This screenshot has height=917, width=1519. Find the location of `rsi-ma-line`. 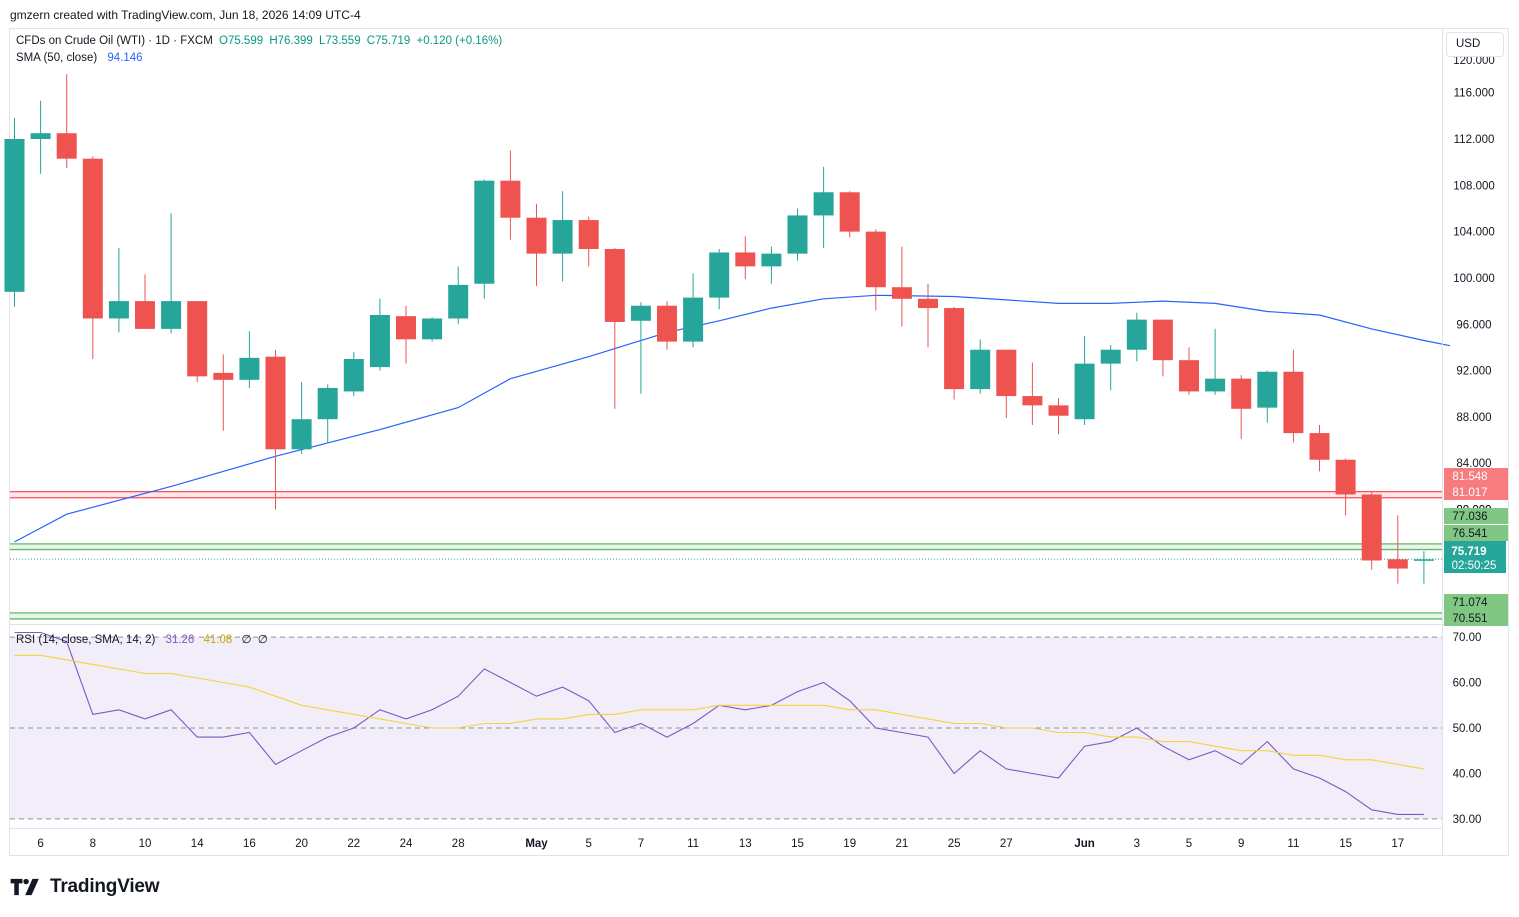

rsi-ma-line is located at coordinates (719, 712).